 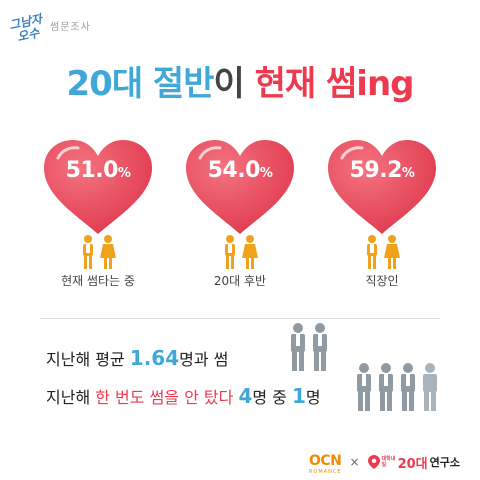 What do you see at coordinates (334, 84) in the screenshot?
I see `title-part-3: 현재 썸ing` at bounding box center [334, 84].